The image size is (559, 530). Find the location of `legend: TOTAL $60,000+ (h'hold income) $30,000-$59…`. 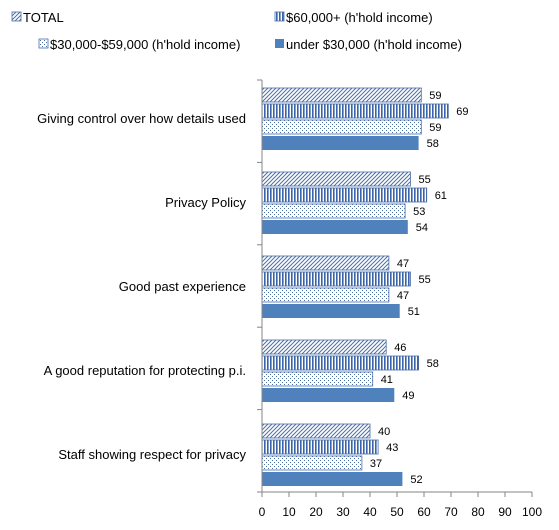

legend: TOTAL $60,000+ (h'hold income) $30,000-$59… is located at coordinates (236, 31).